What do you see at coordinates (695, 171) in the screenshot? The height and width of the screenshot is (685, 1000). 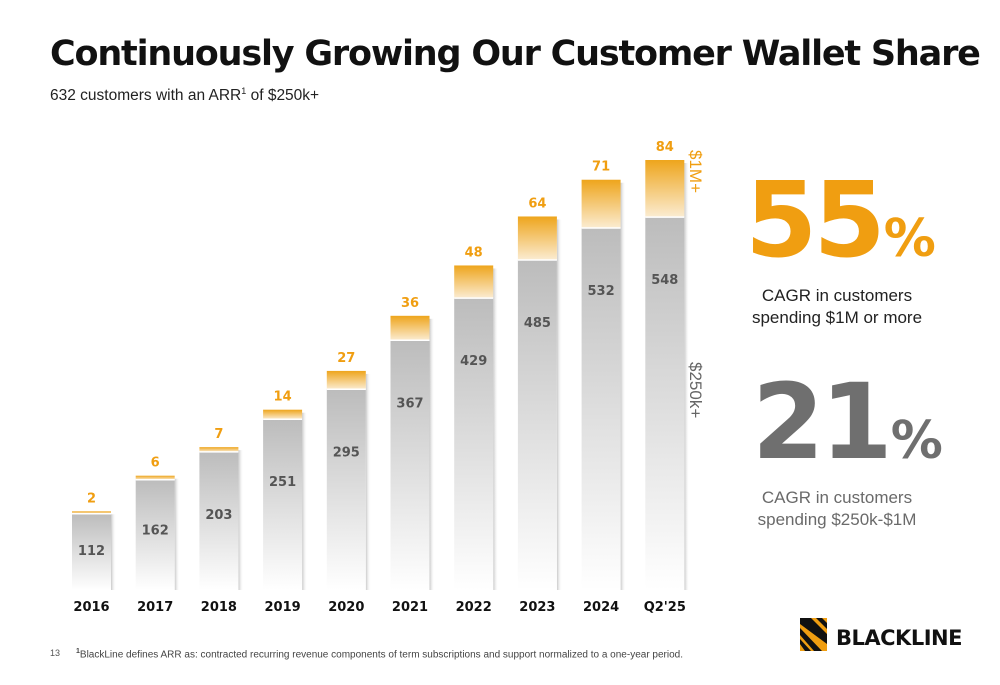 I see `series-label-1m: $1M+` at bounding box center [695, 171].